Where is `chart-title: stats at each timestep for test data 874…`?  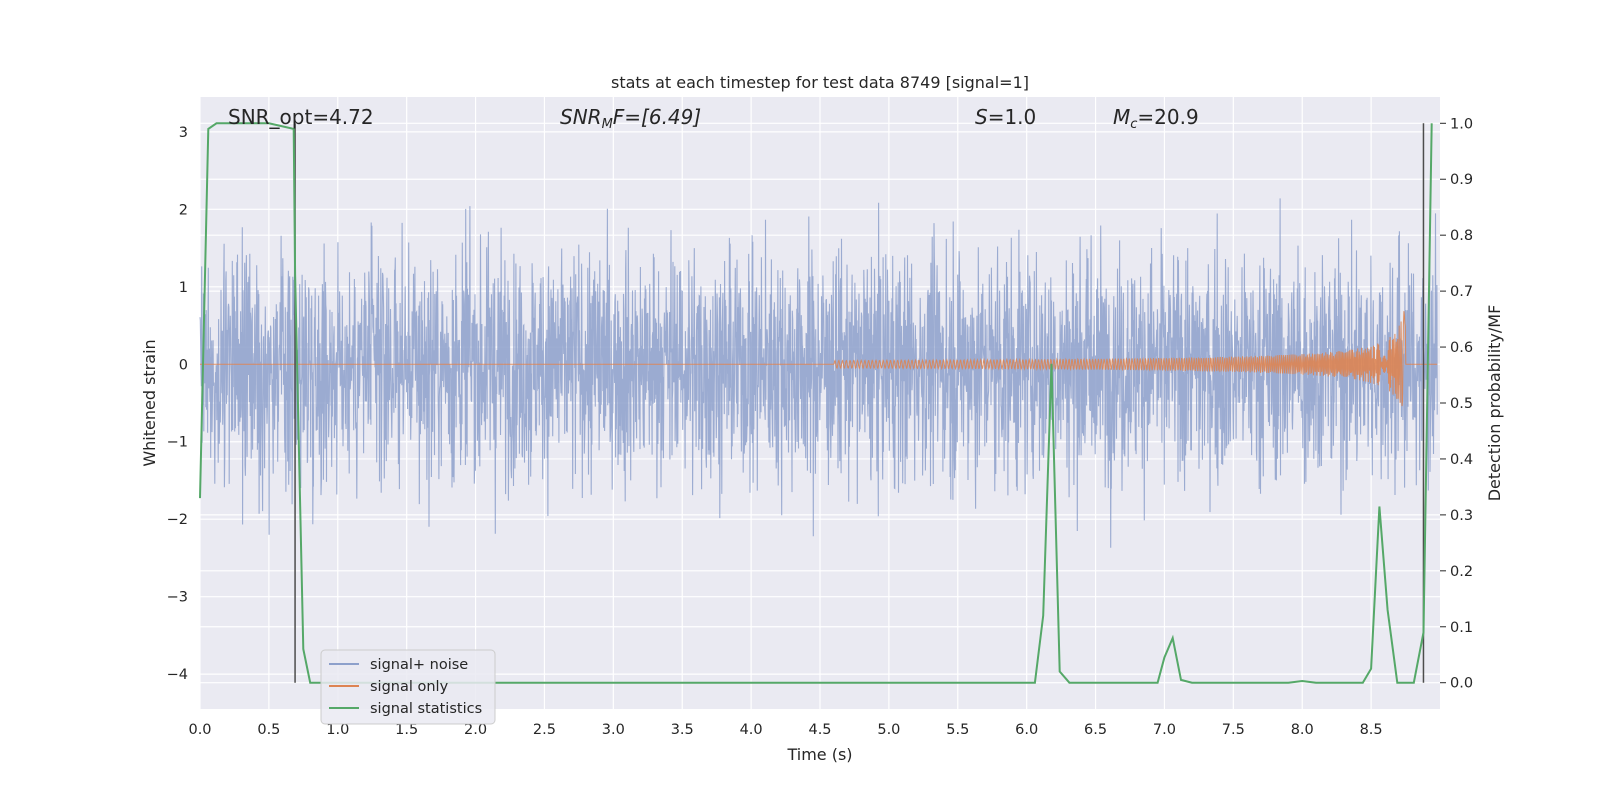
chart-title: stats at each timestep for test data 874… is located at coordinates (820, 82).